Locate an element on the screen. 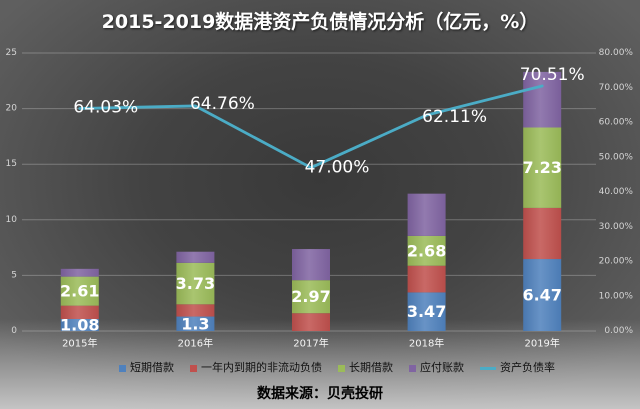 The height and width of the screenshot is (409, 640). legend-item-debt-ratio: 资产负债率 is located at coordinates (517, 368).